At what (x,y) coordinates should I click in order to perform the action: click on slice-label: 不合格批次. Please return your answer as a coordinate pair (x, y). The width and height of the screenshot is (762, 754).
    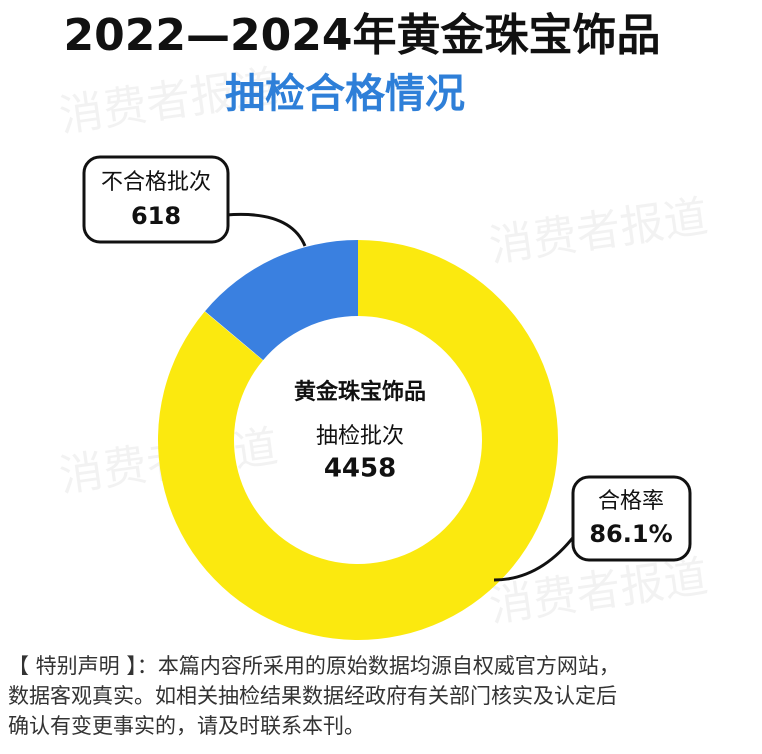
    Looking at the image, I should click on (156, 182).